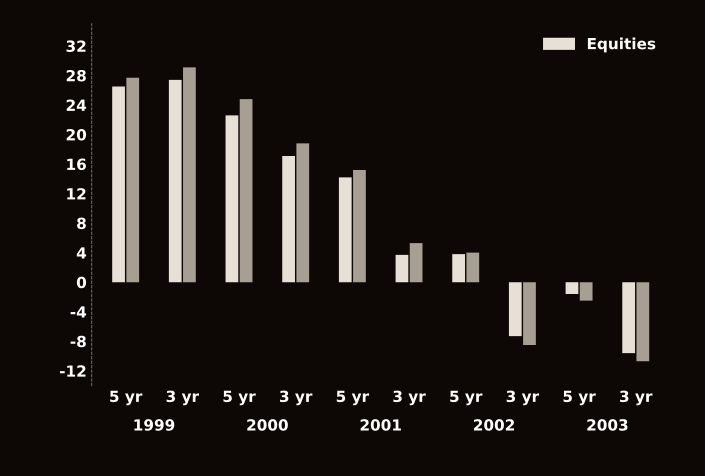  I want to click on text: 2003, so click(607, 425).